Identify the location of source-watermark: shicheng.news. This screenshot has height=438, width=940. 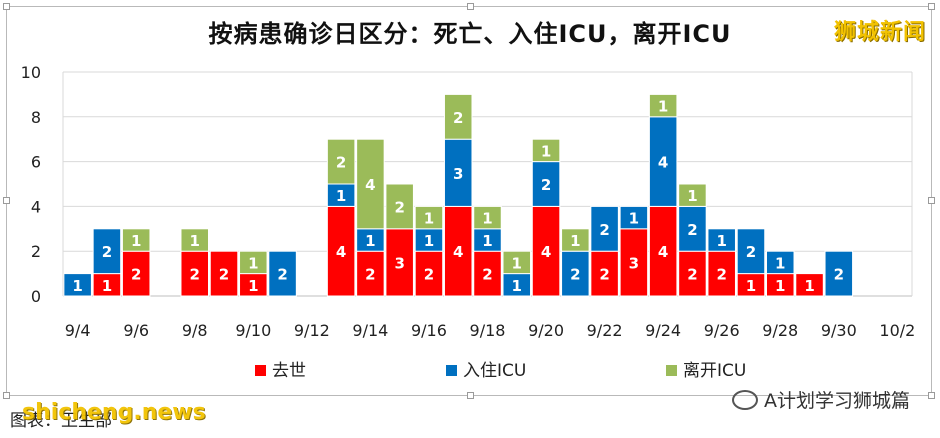
(114, 412).